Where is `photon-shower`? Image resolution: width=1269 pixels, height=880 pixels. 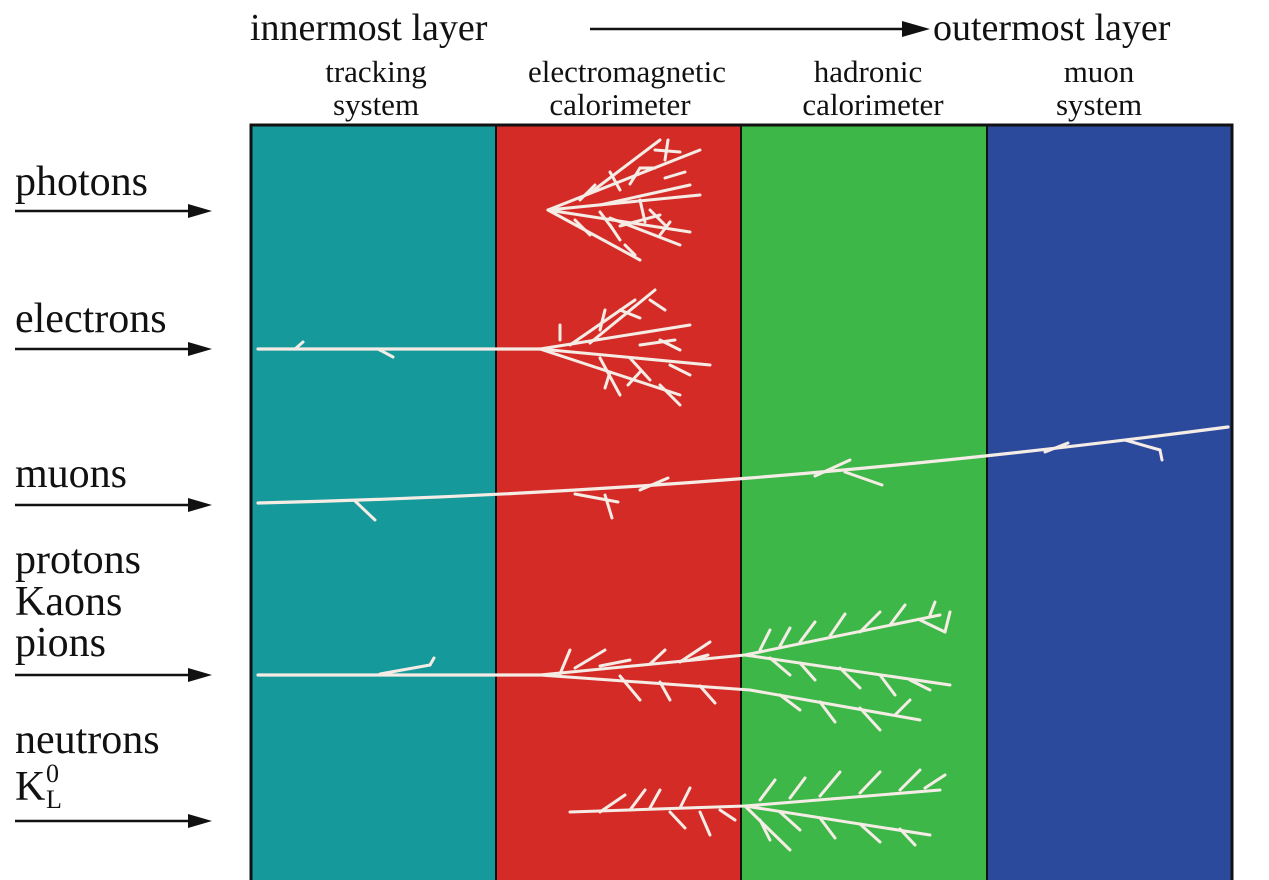
photon-shower is located at coordinates (624, 200).